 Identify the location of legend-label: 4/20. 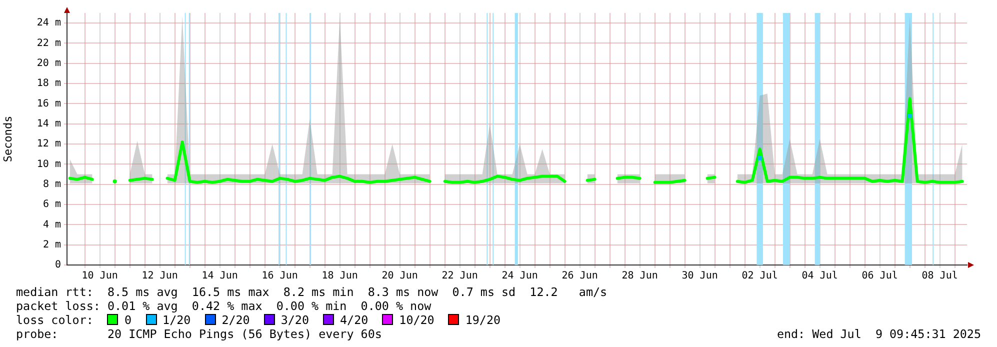
(354, 320).